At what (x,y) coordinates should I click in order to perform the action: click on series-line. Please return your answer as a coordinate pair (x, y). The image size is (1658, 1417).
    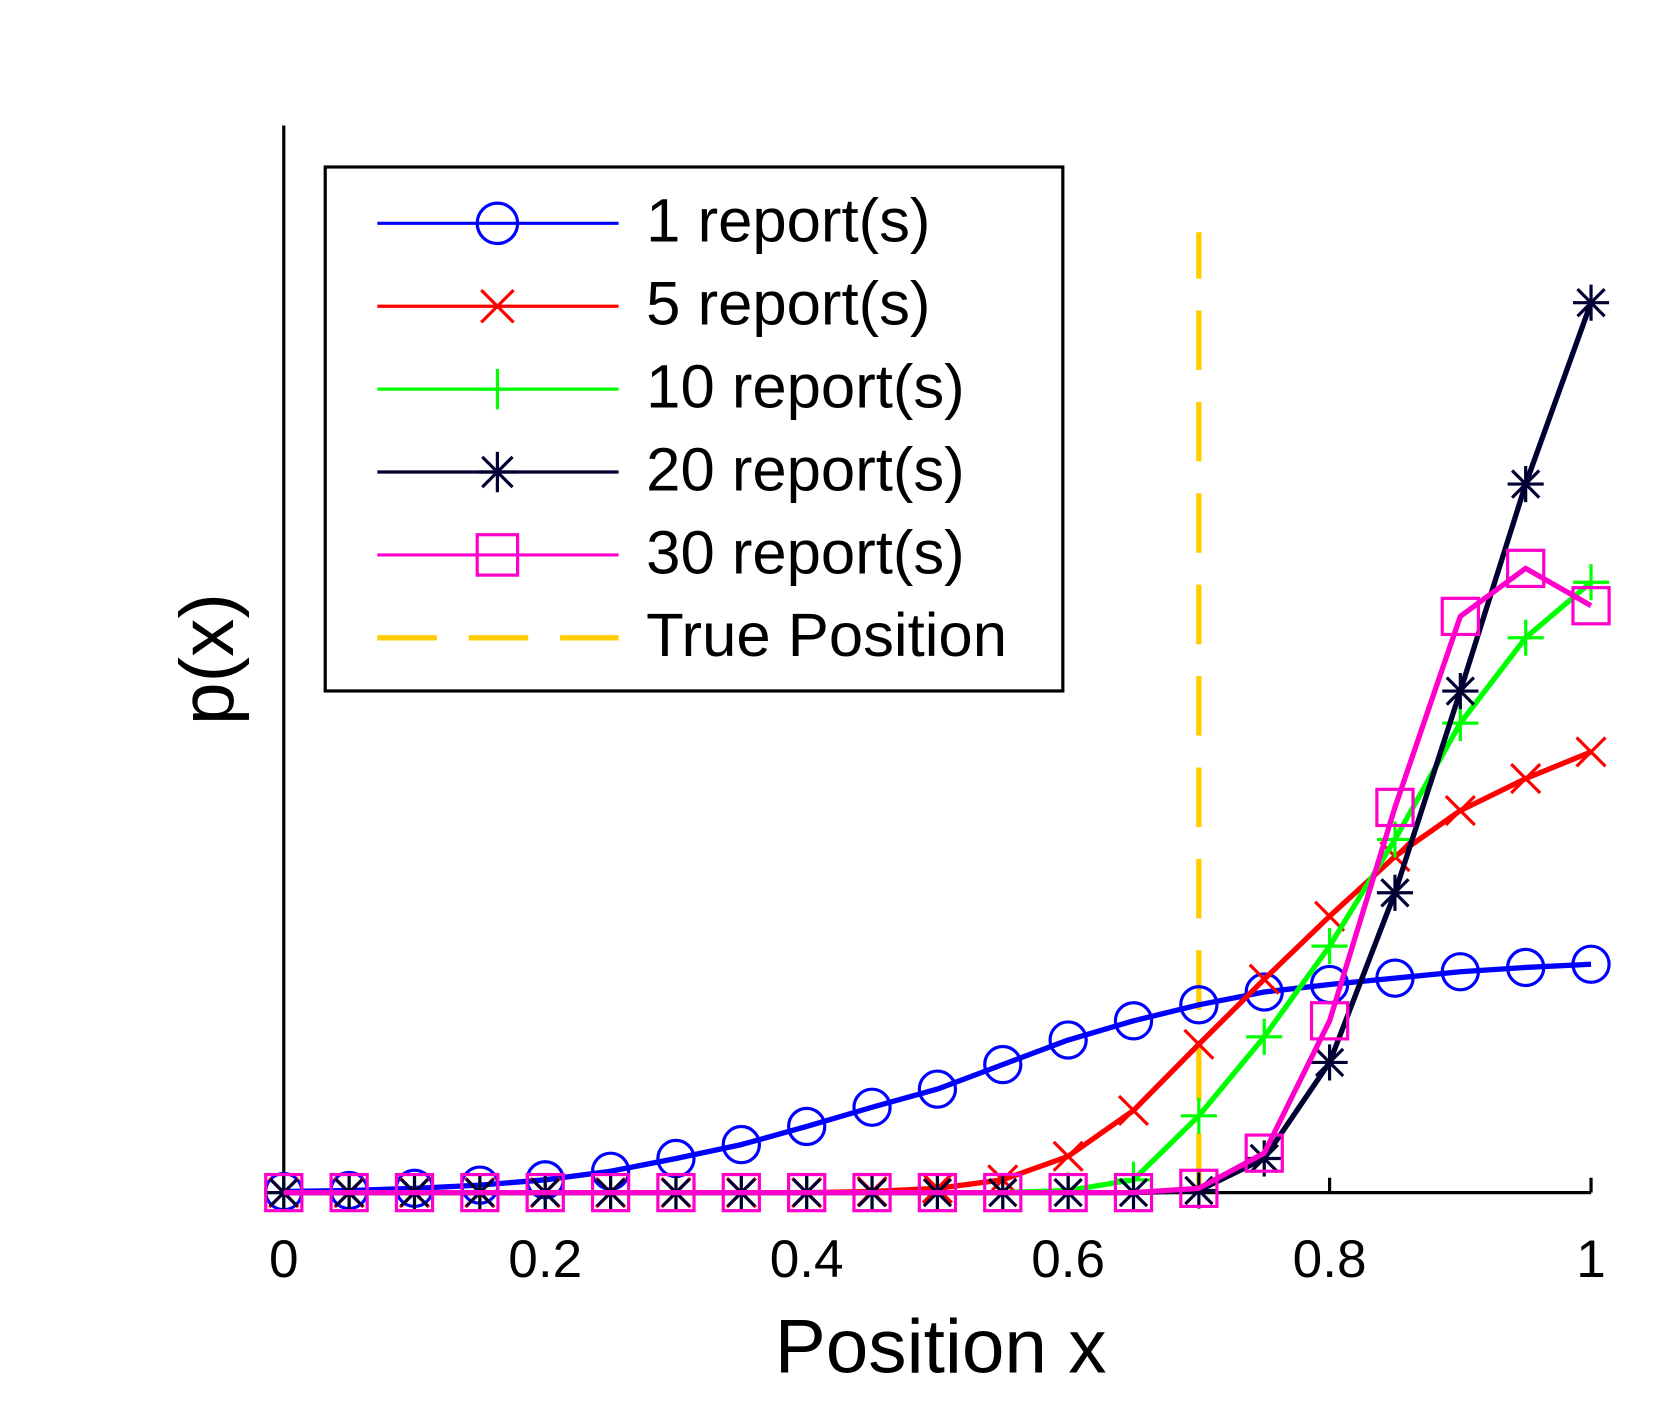
    Looking at the image, I should click on (937, 1078).